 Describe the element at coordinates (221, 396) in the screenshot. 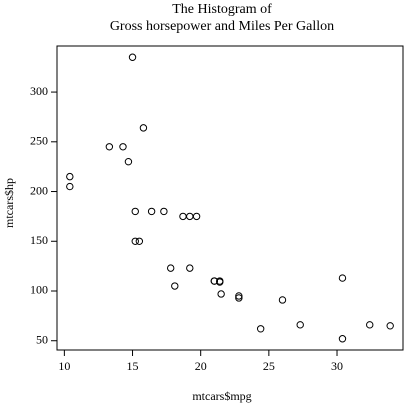

I see `x-axis-label: mtcars$mpg` at that location.